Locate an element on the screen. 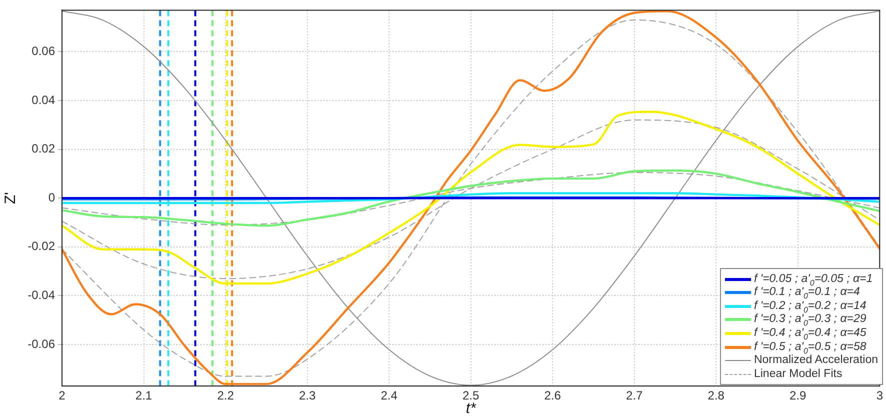  y-tick-label: -0.06 is located at coordinates (42, 343).